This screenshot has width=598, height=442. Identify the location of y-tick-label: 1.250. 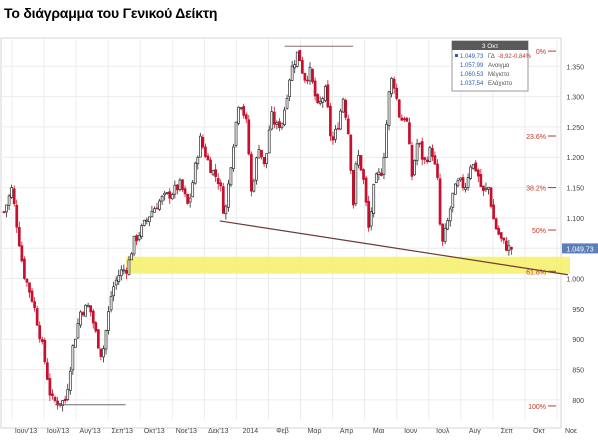
(575, 128).